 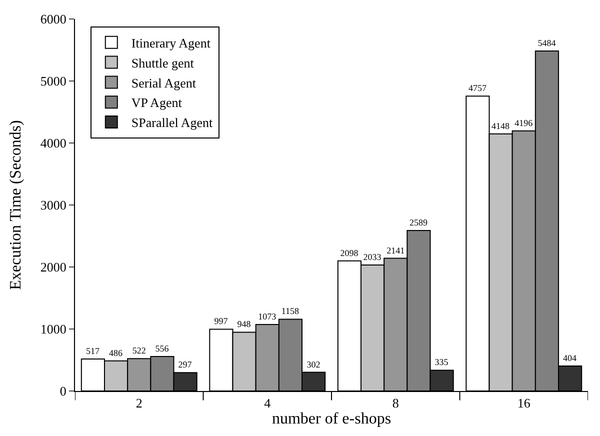 I want to click on x-axis-title: number of e-shops, so click(x=332, y=419).